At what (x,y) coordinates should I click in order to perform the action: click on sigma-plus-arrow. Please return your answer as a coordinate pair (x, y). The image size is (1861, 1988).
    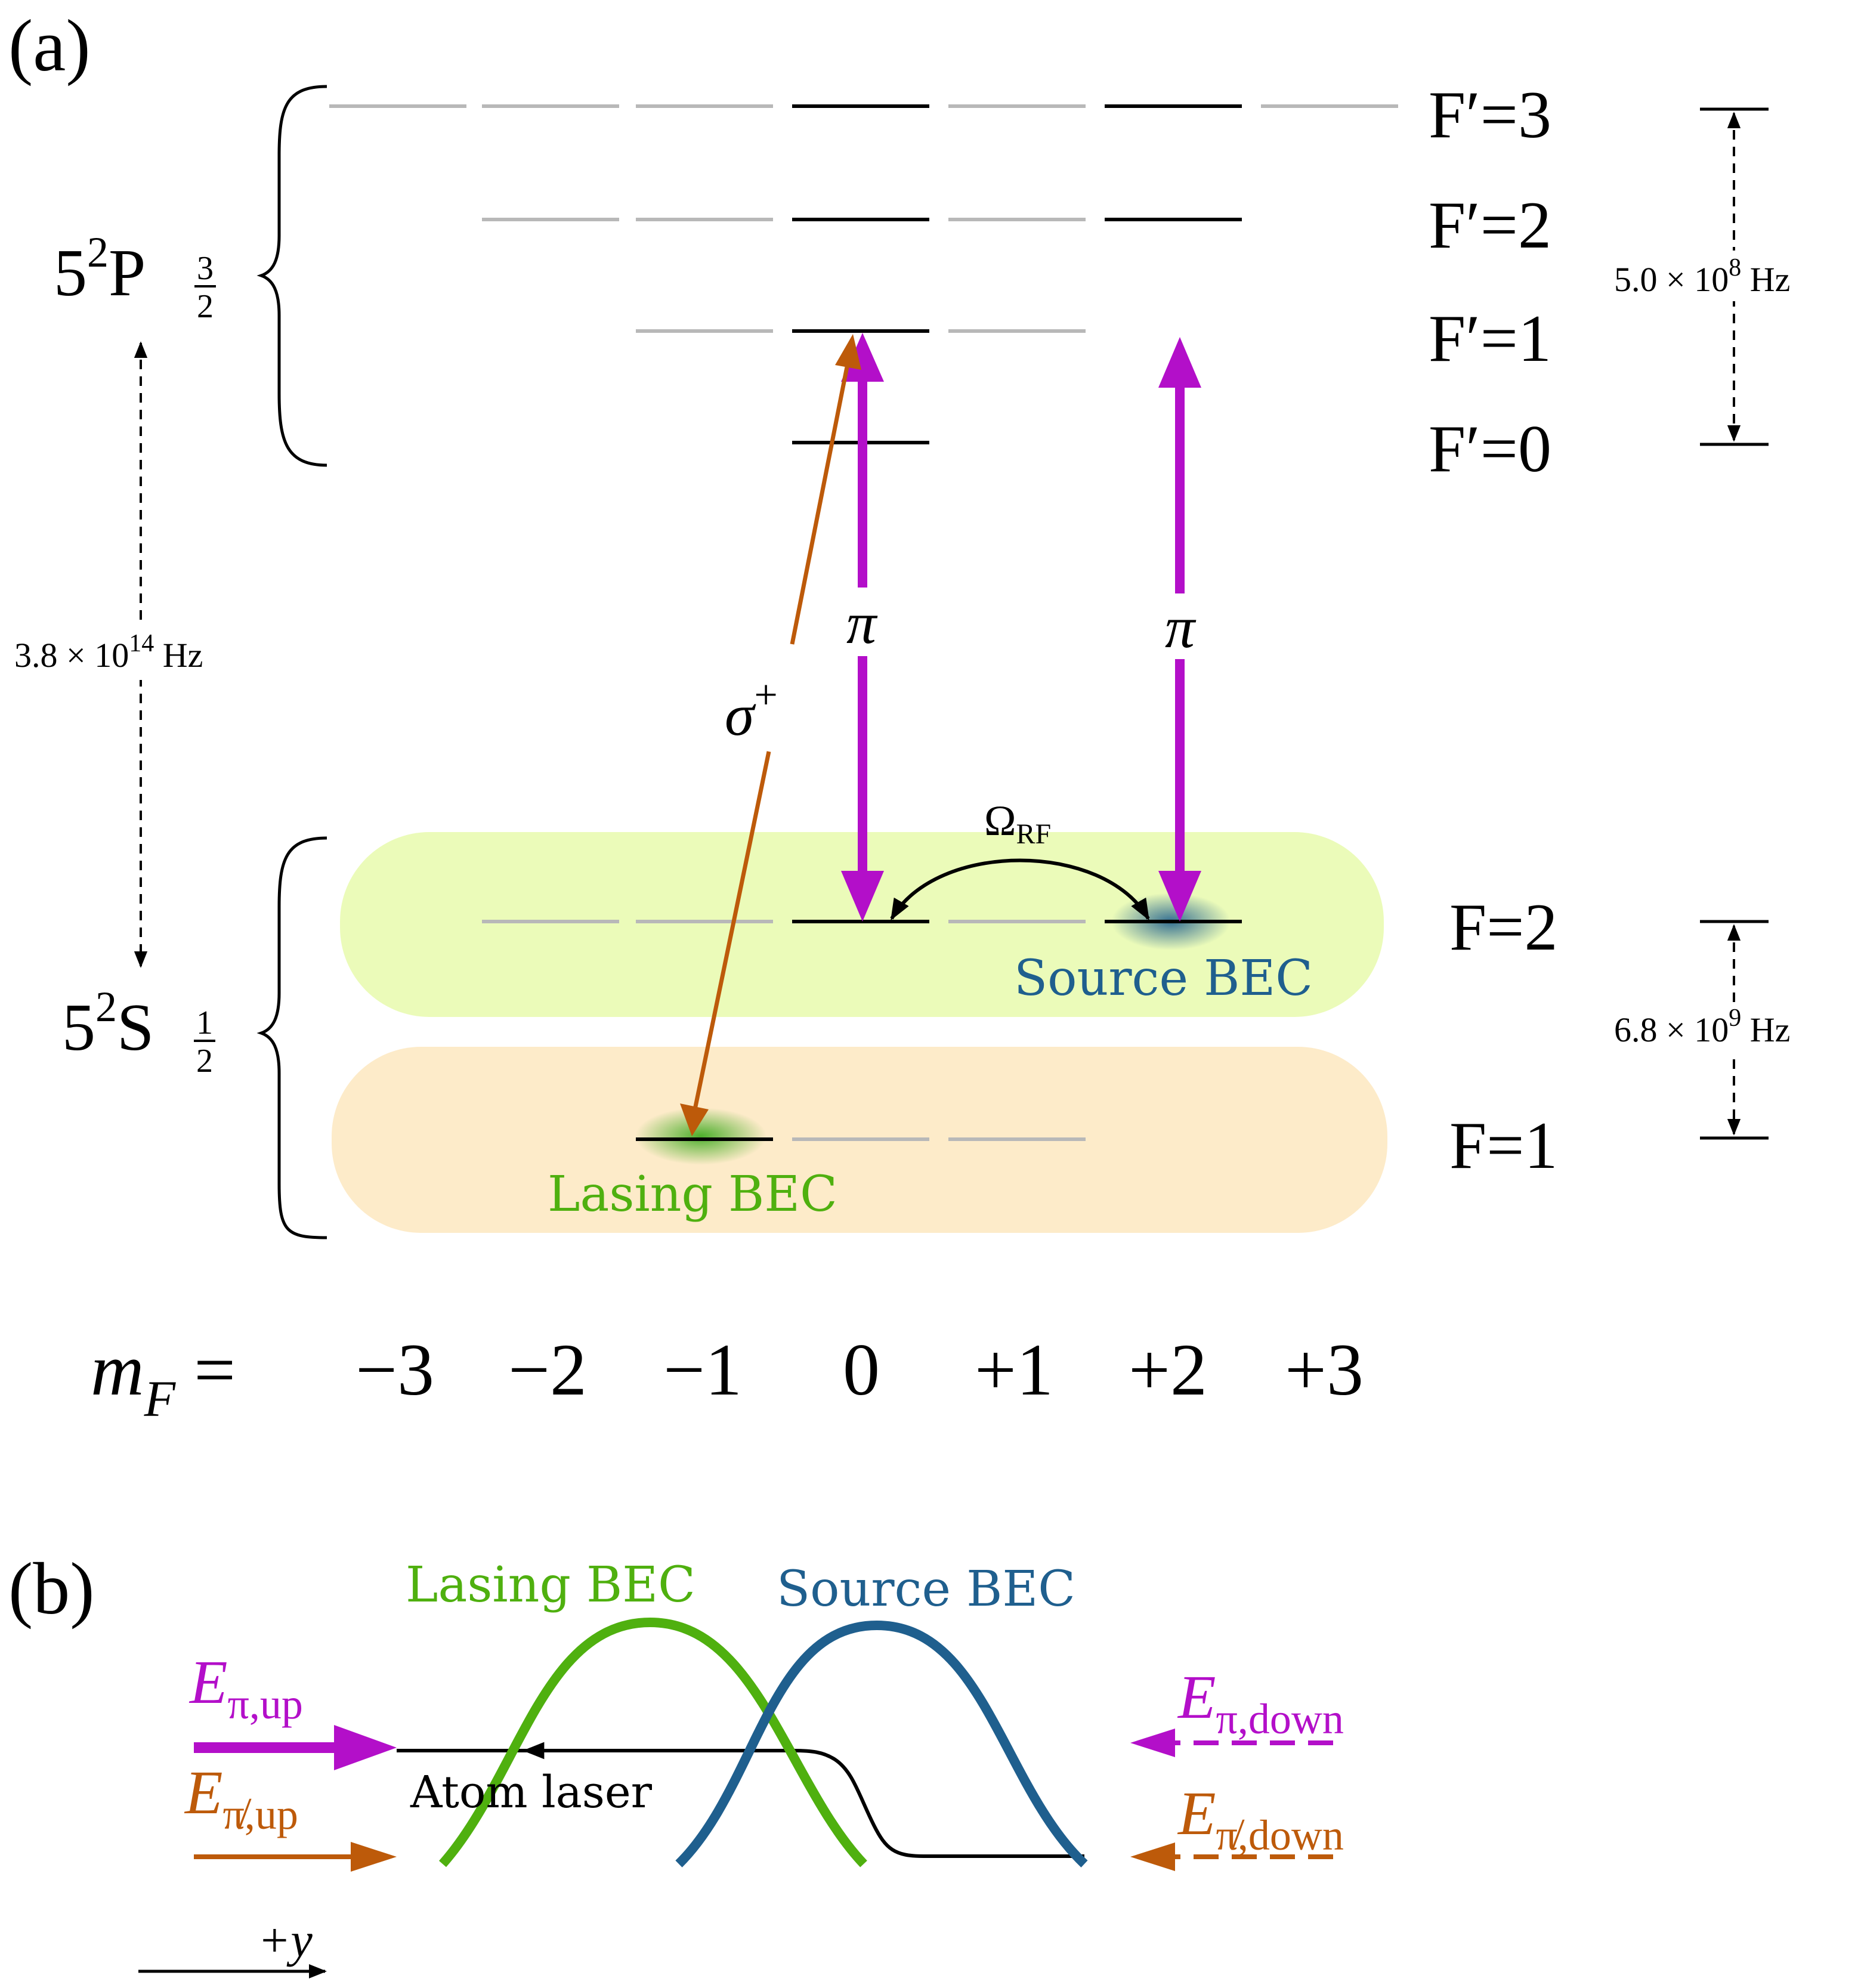
    Looking at the image, I should click on (770, 735).